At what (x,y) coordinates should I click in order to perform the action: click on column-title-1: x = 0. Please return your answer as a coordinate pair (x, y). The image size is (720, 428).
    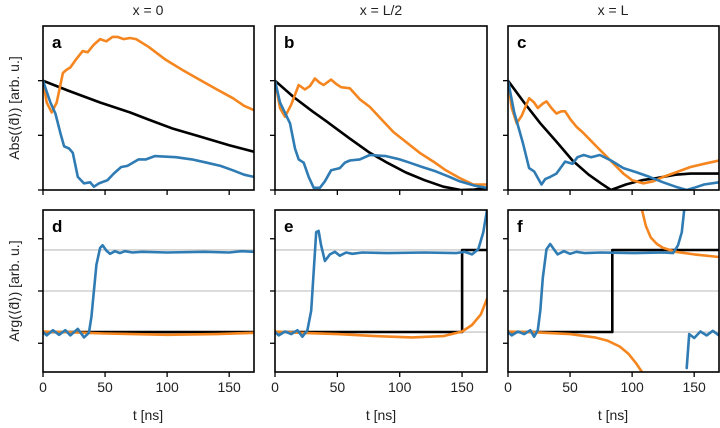
    Looking at the image, I should click on (148, 10).